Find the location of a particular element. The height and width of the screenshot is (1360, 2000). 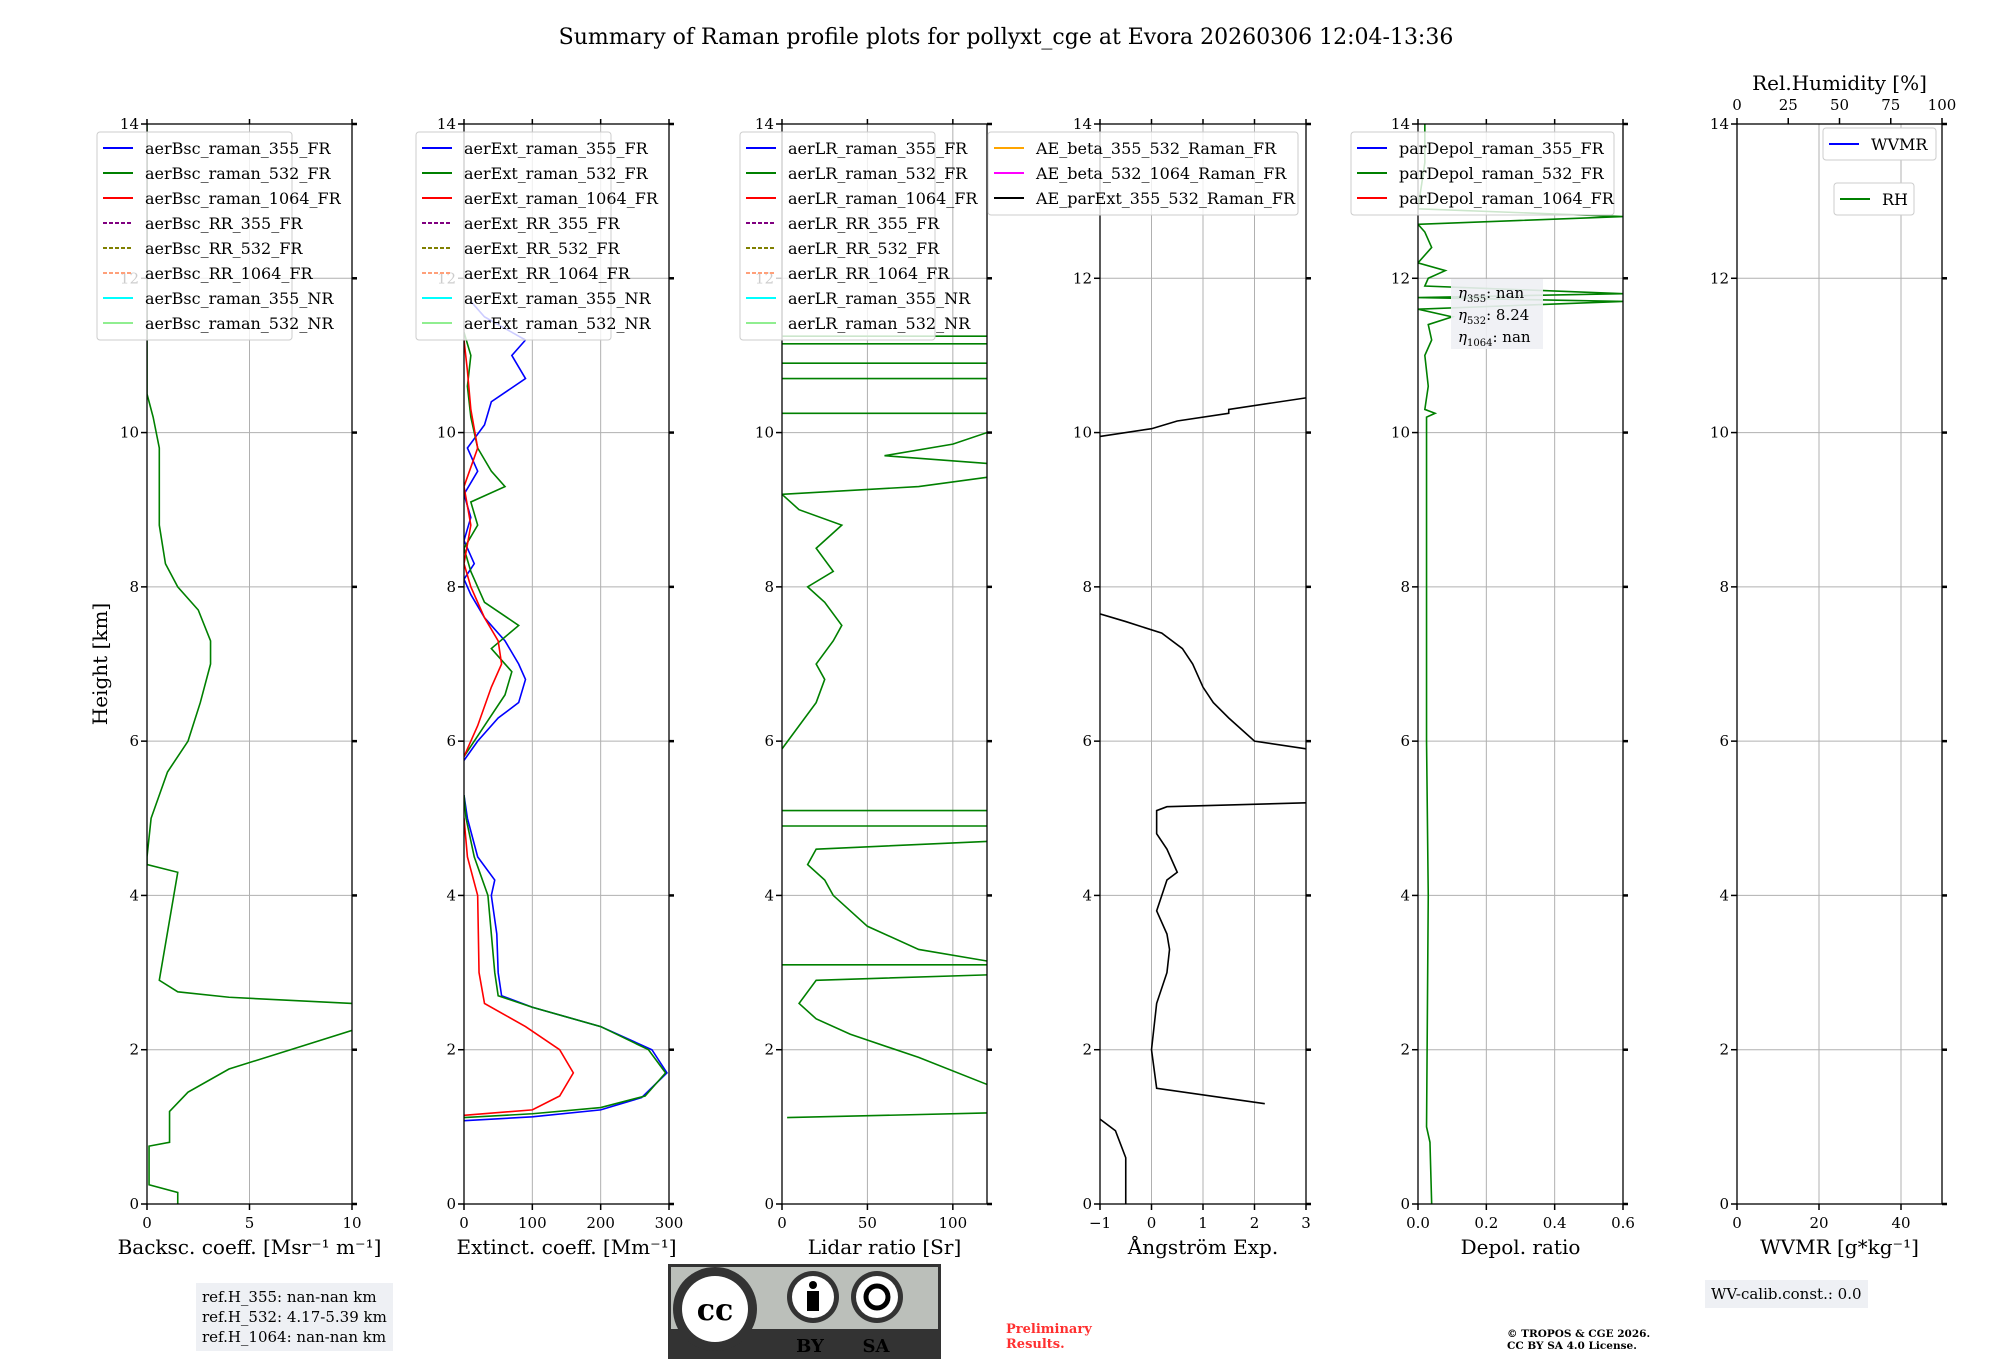

series-line-parDepol_raman_532_FR is located at coordinates (1520, 664).